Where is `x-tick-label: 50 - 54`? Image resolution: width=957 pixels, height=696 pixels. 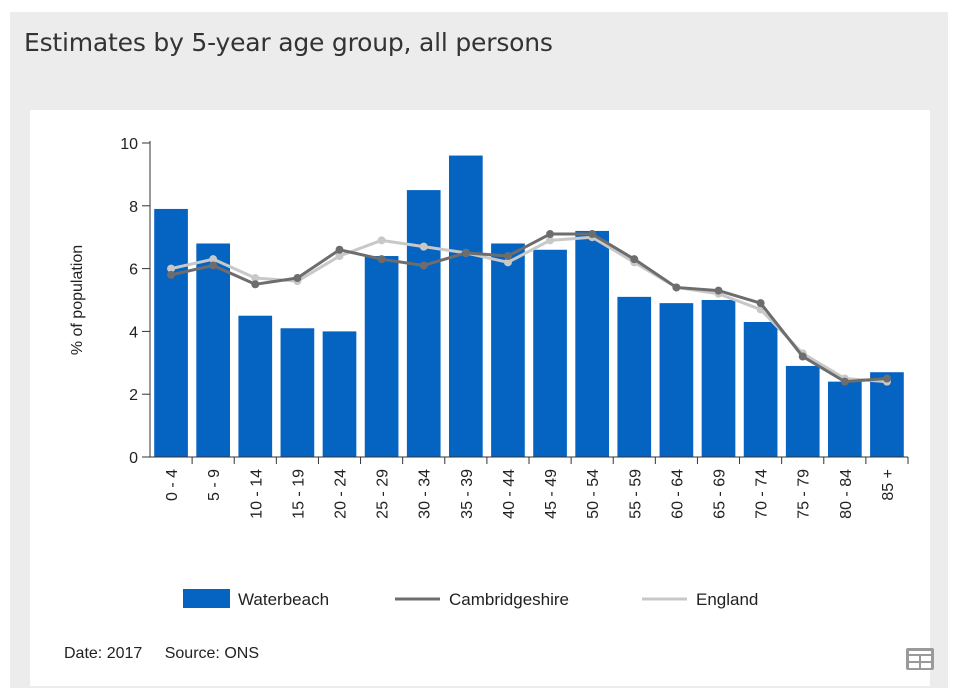
x-tick-label: 50 - 54 is located at coordinates (593, 494).